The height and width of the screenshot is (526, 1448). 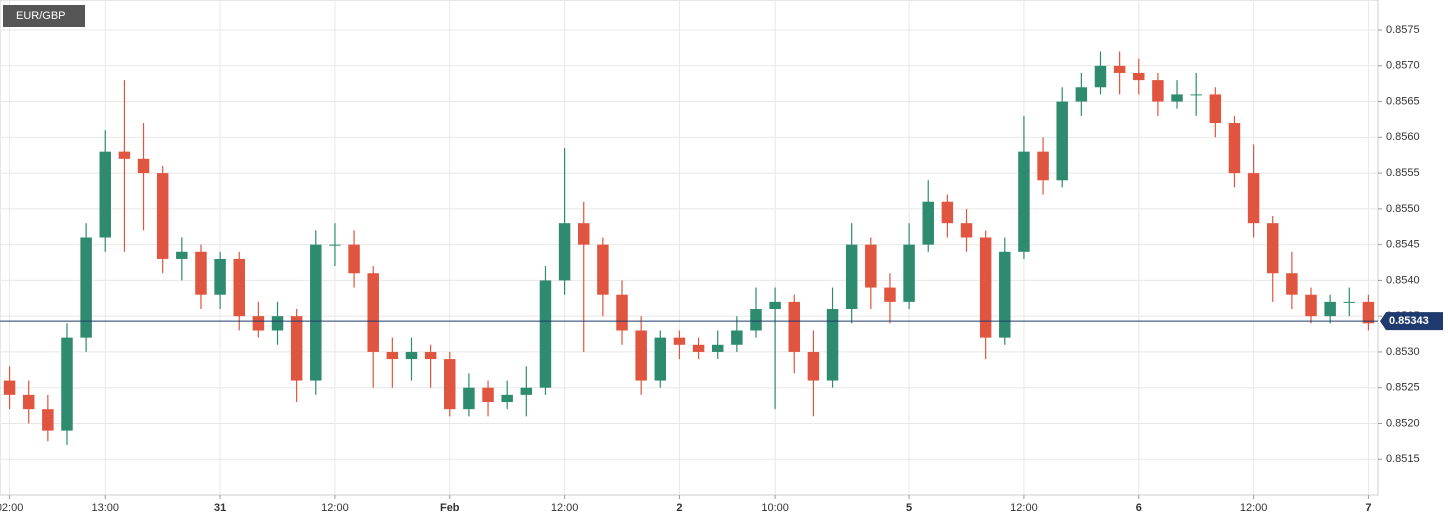 What do you see at coordinates (1403, 101) in the screenshot?
I see `y-tick-label: 0.8565` at bounding box center [1403, 101].